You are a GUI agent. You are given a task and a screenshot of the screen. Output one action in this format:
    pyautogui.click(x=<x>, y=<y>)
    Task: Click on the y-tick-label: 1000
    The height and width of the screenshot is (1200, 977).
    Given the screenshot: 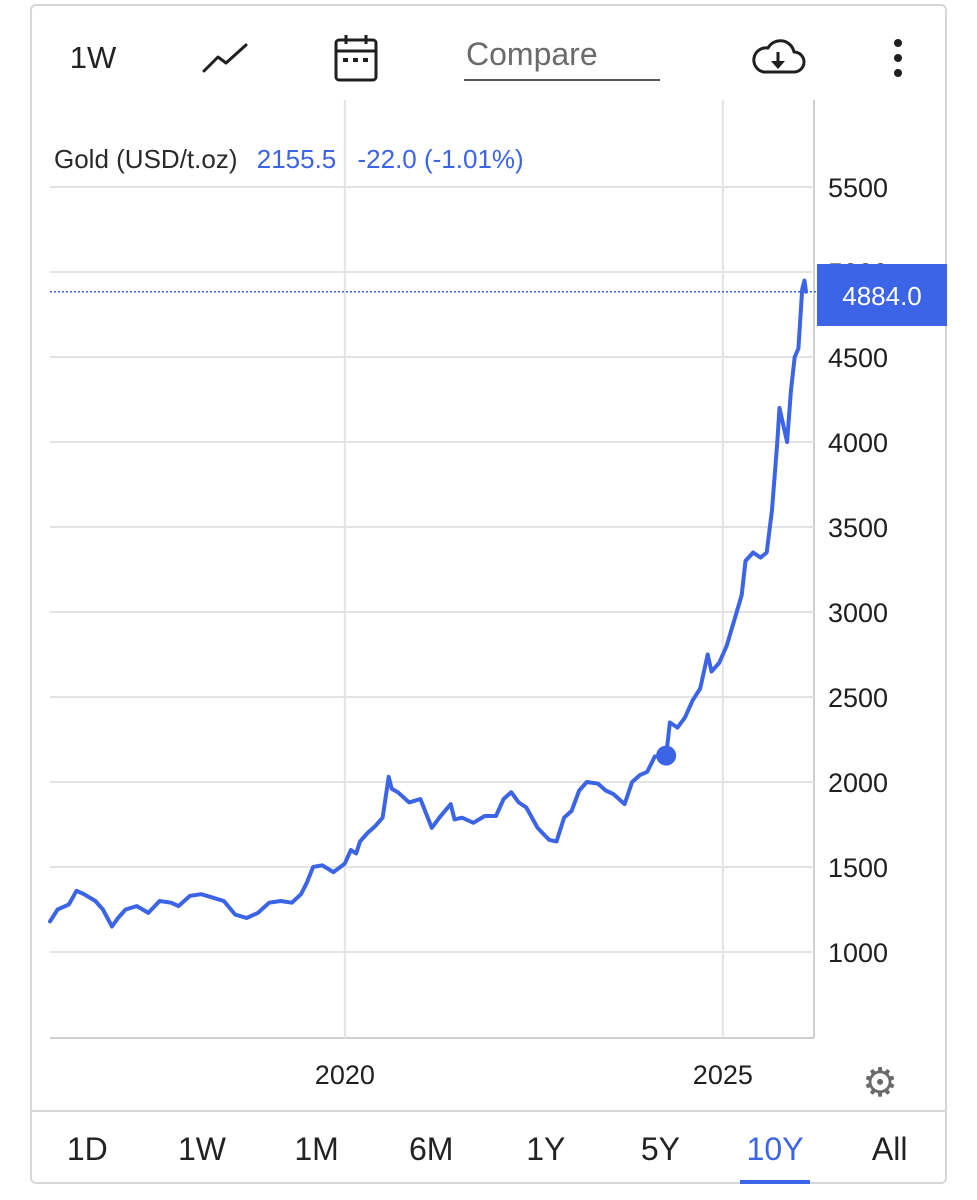 What is the action you would take?
    pyautogui.click(x=858, y=953)
    